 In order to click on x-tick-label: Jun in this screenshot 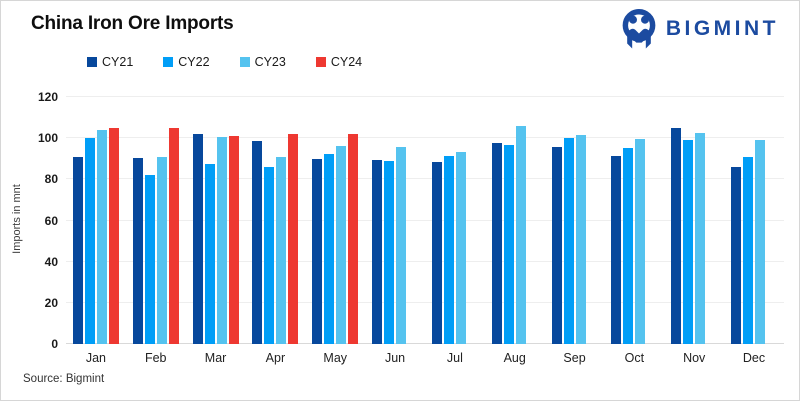, I will do `click(395, 358)`.